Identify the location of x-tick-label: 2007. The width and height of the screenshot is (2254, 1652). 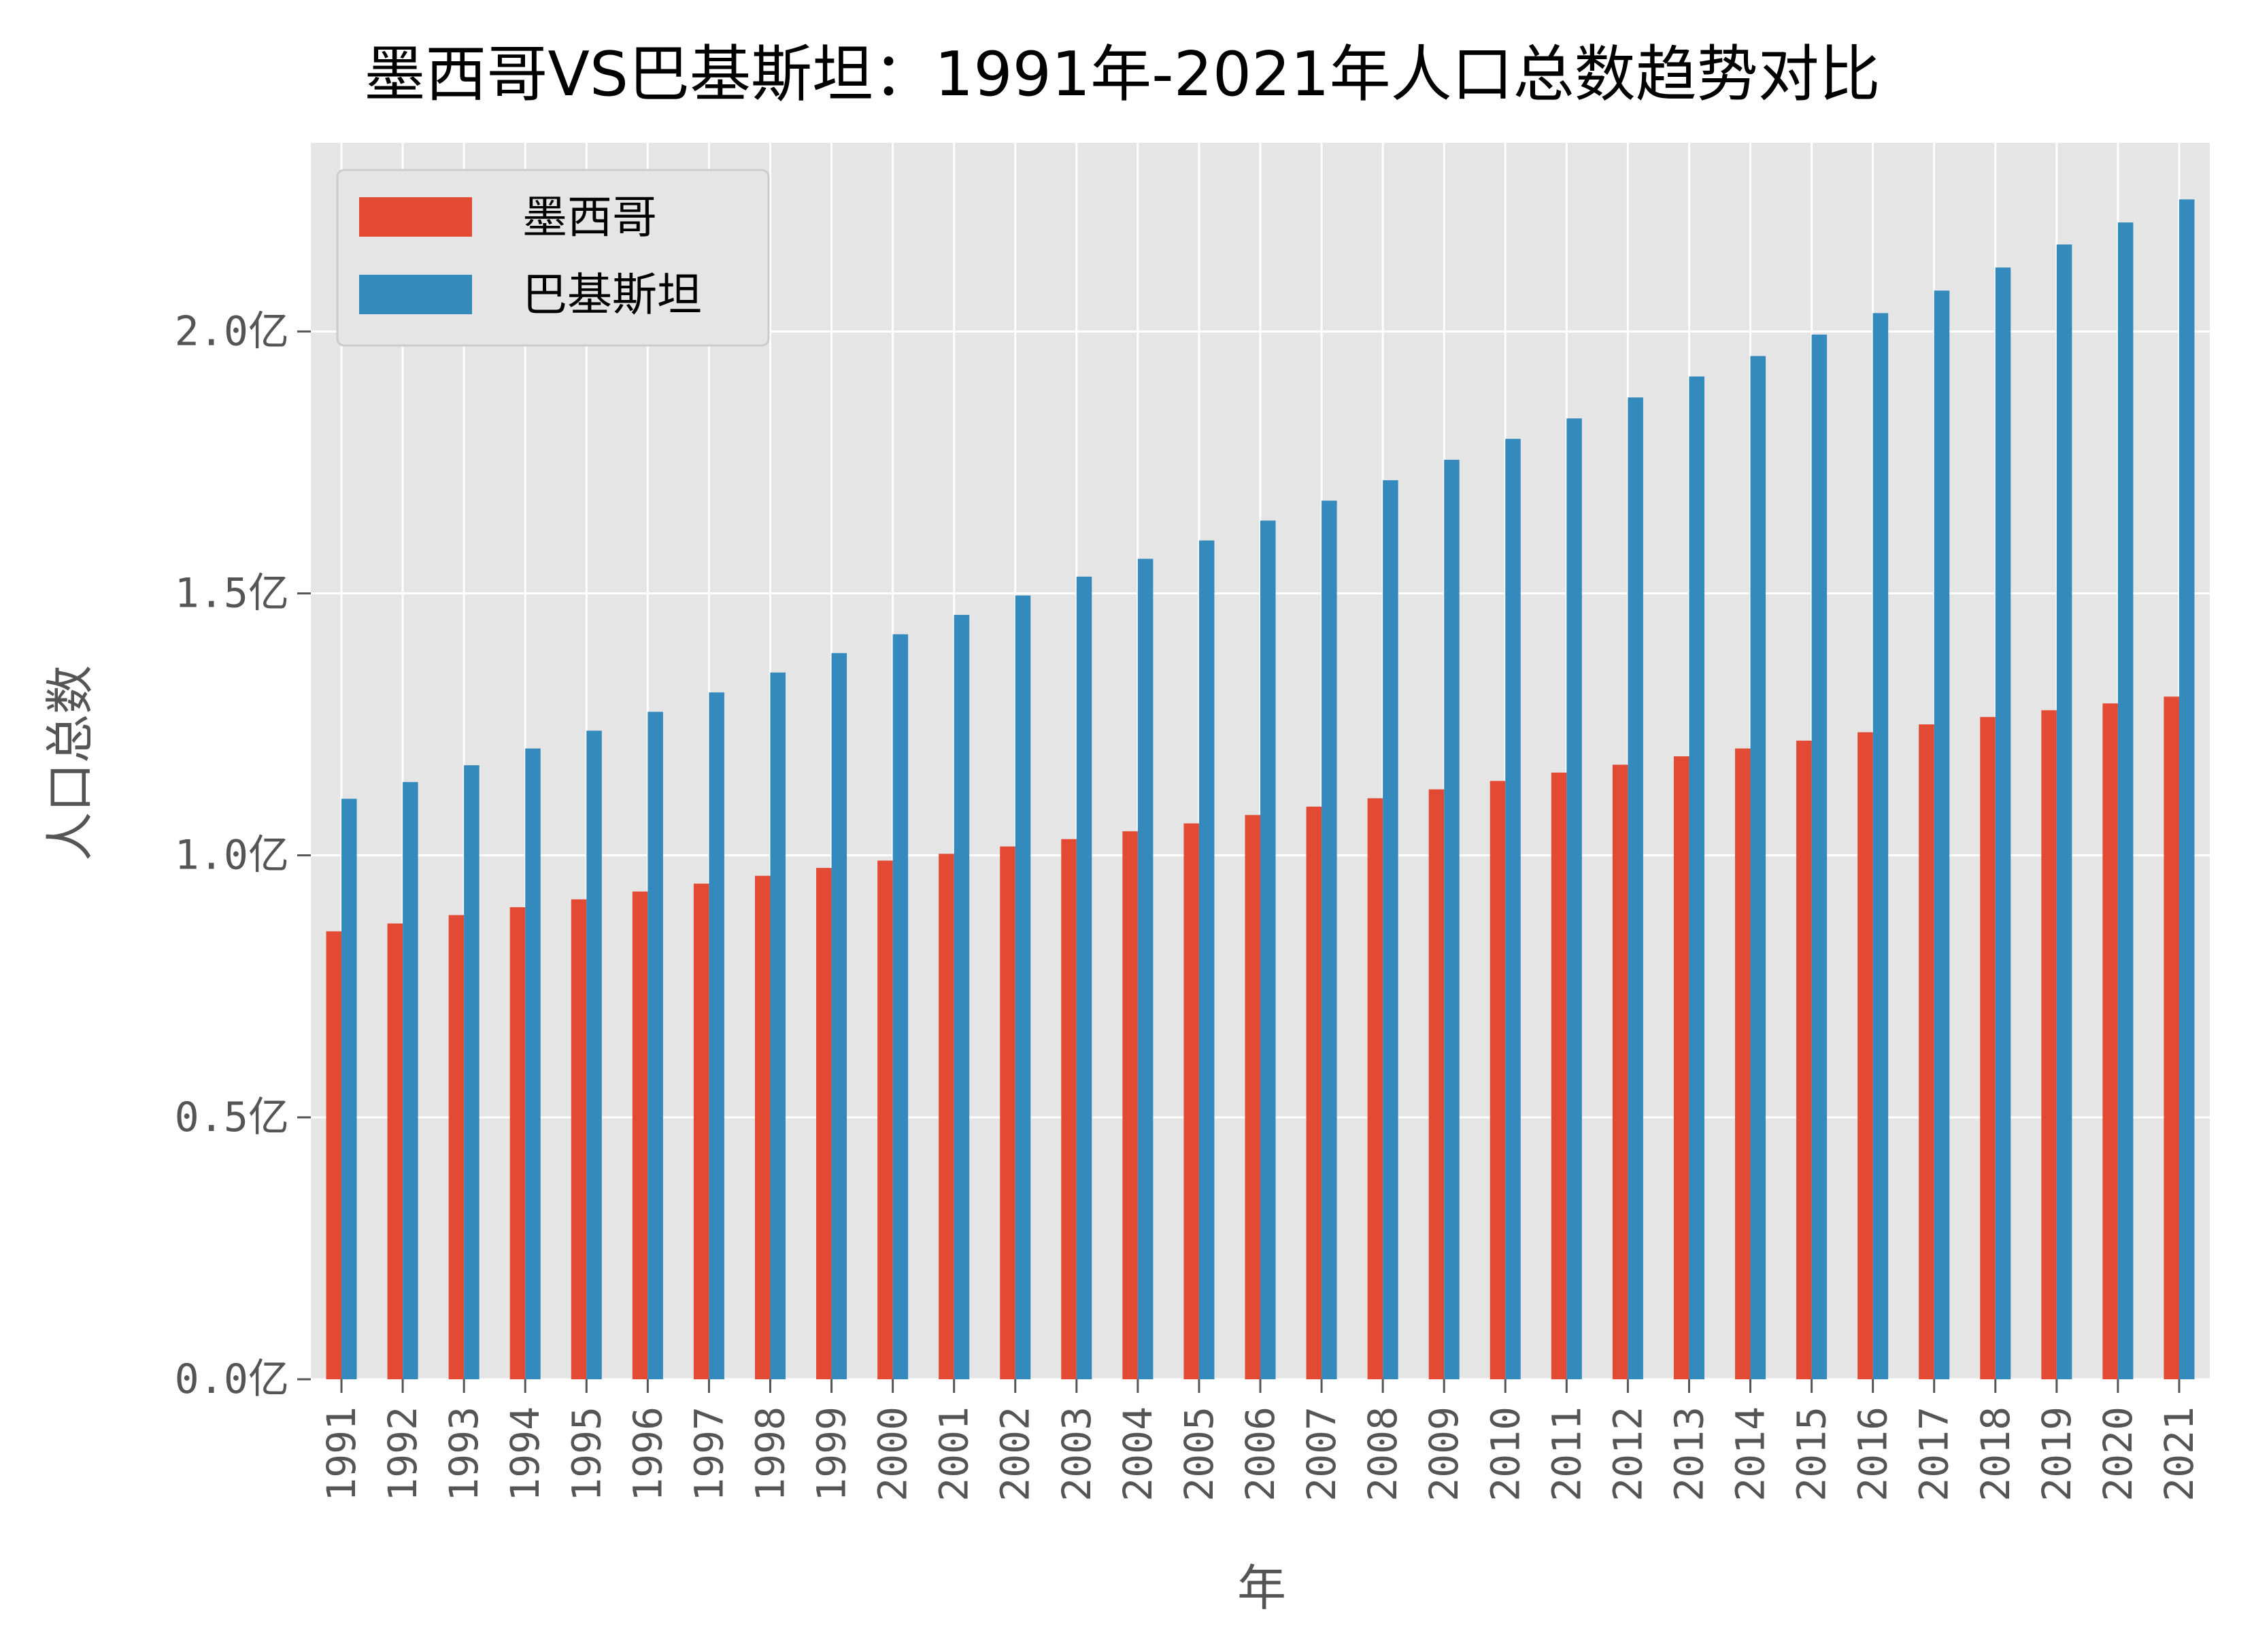
(1321, 1454).